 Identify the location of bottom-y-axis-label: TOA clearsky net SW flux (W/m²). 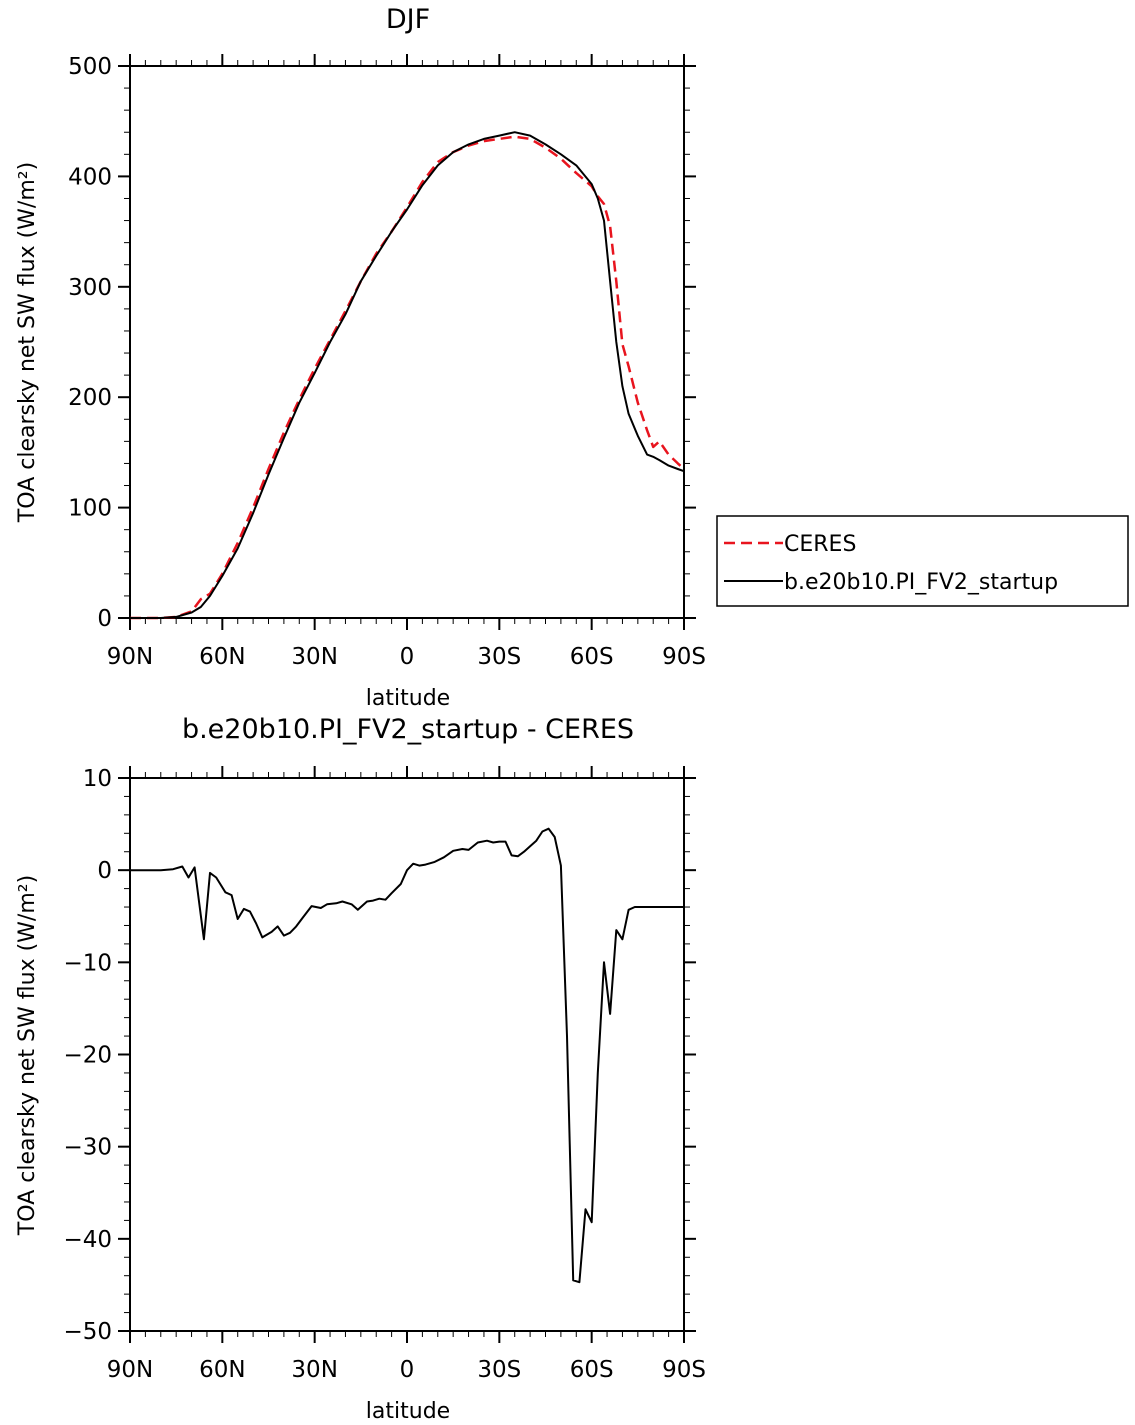
(27, 1055).